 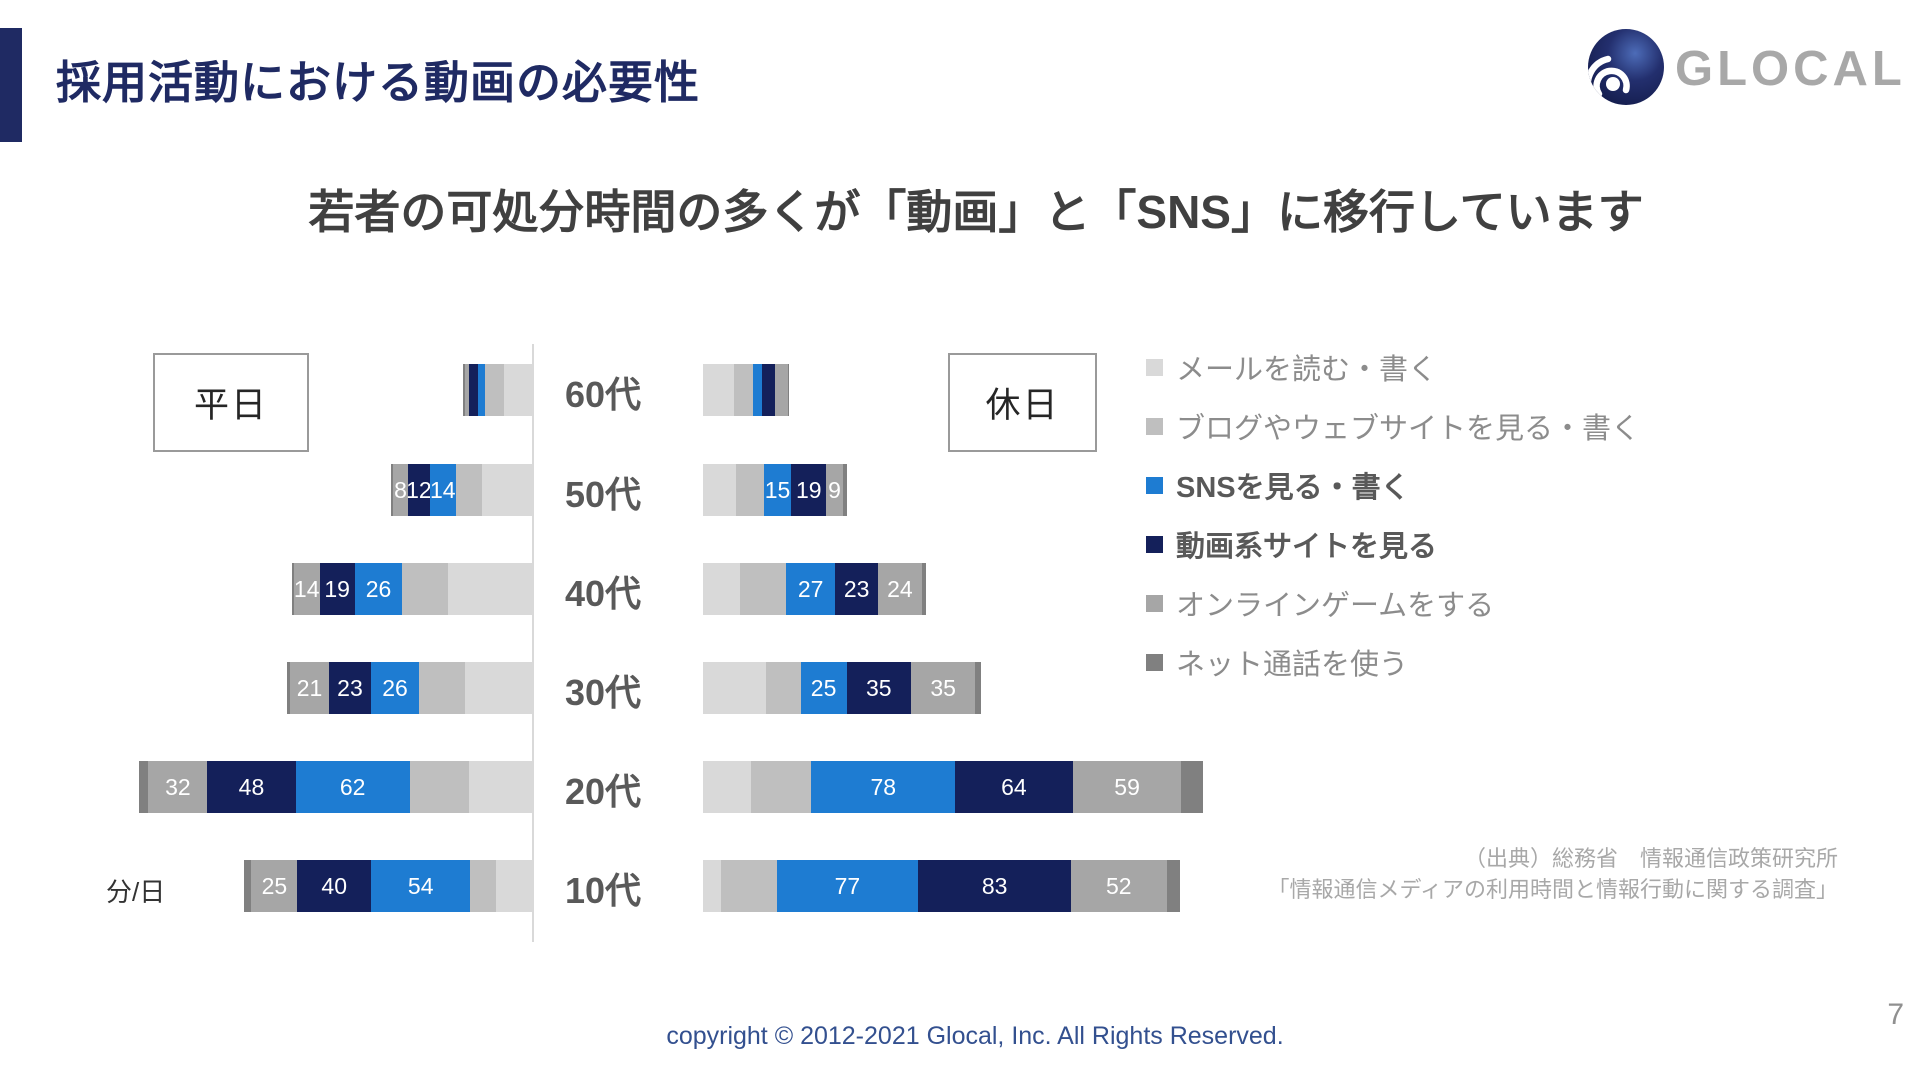 What do you see at coordinates (750, 490) in the screenshot?
I see `weekend-50s-blog-segment` at bounding box center [750, 490].